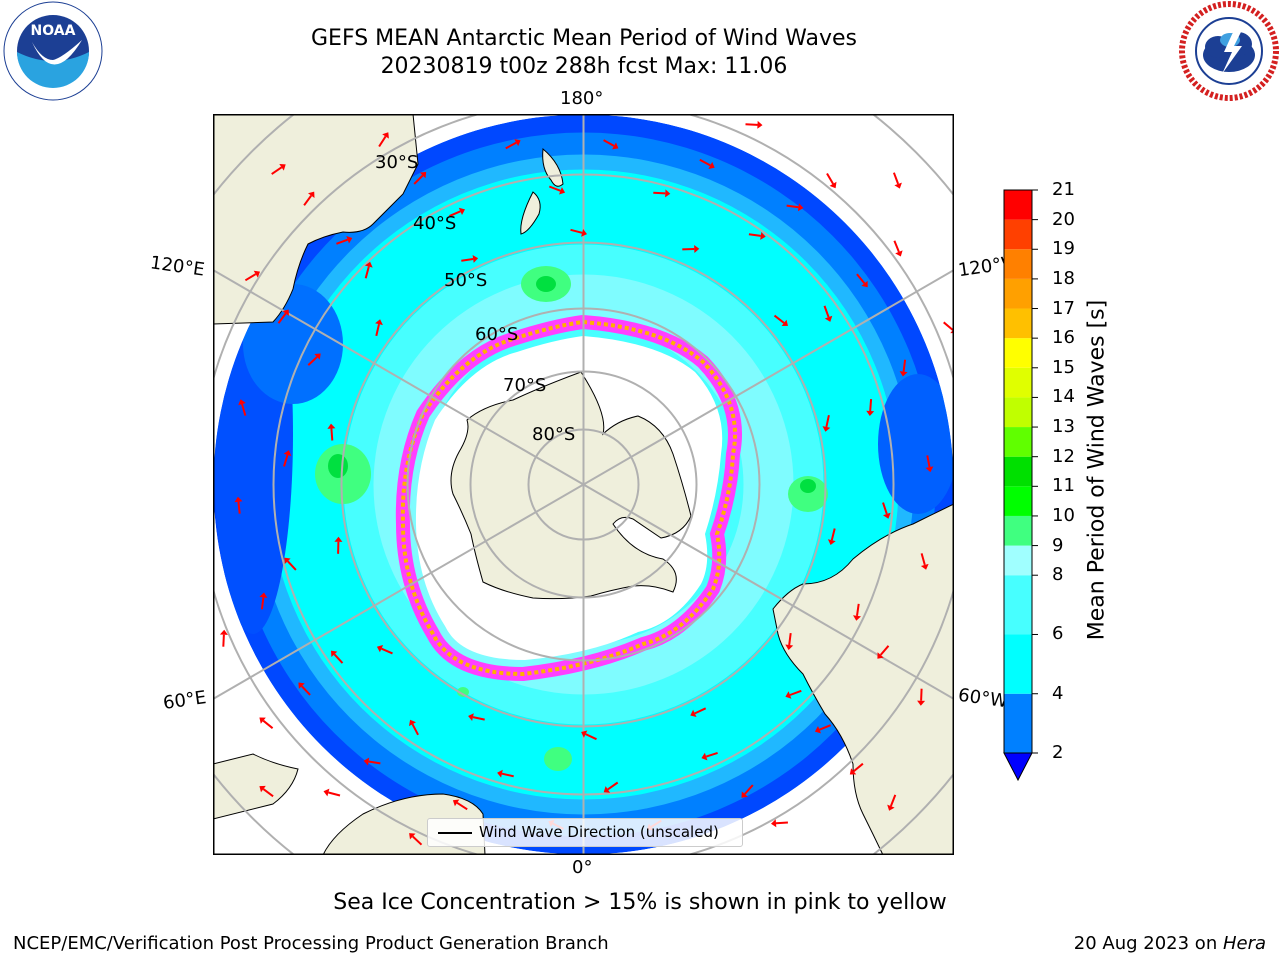  I want to click on colorbar-tick-label: 9, so click(1058, 545).